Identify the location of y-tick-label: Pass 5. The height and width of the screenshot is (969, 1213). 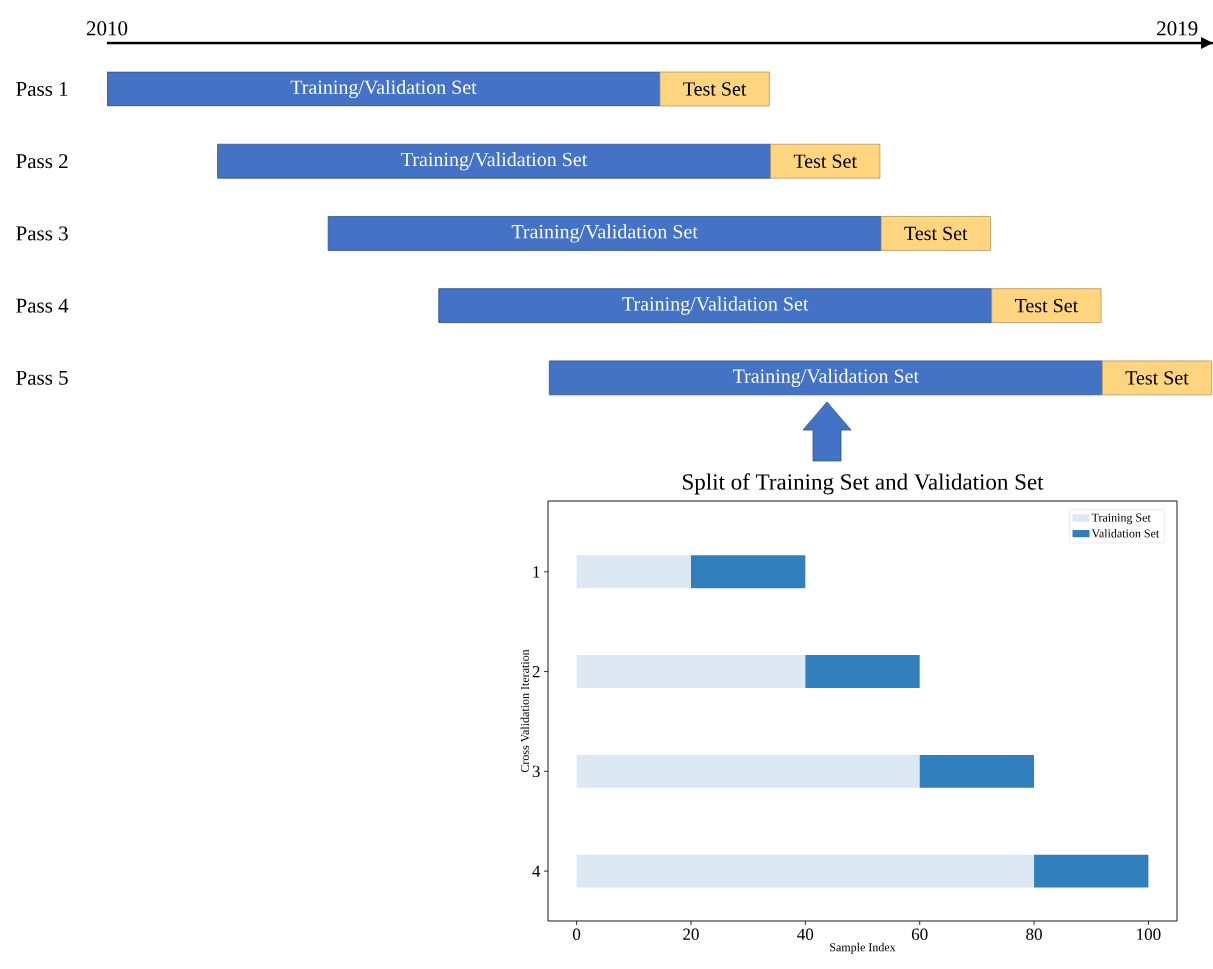
(42, 377).